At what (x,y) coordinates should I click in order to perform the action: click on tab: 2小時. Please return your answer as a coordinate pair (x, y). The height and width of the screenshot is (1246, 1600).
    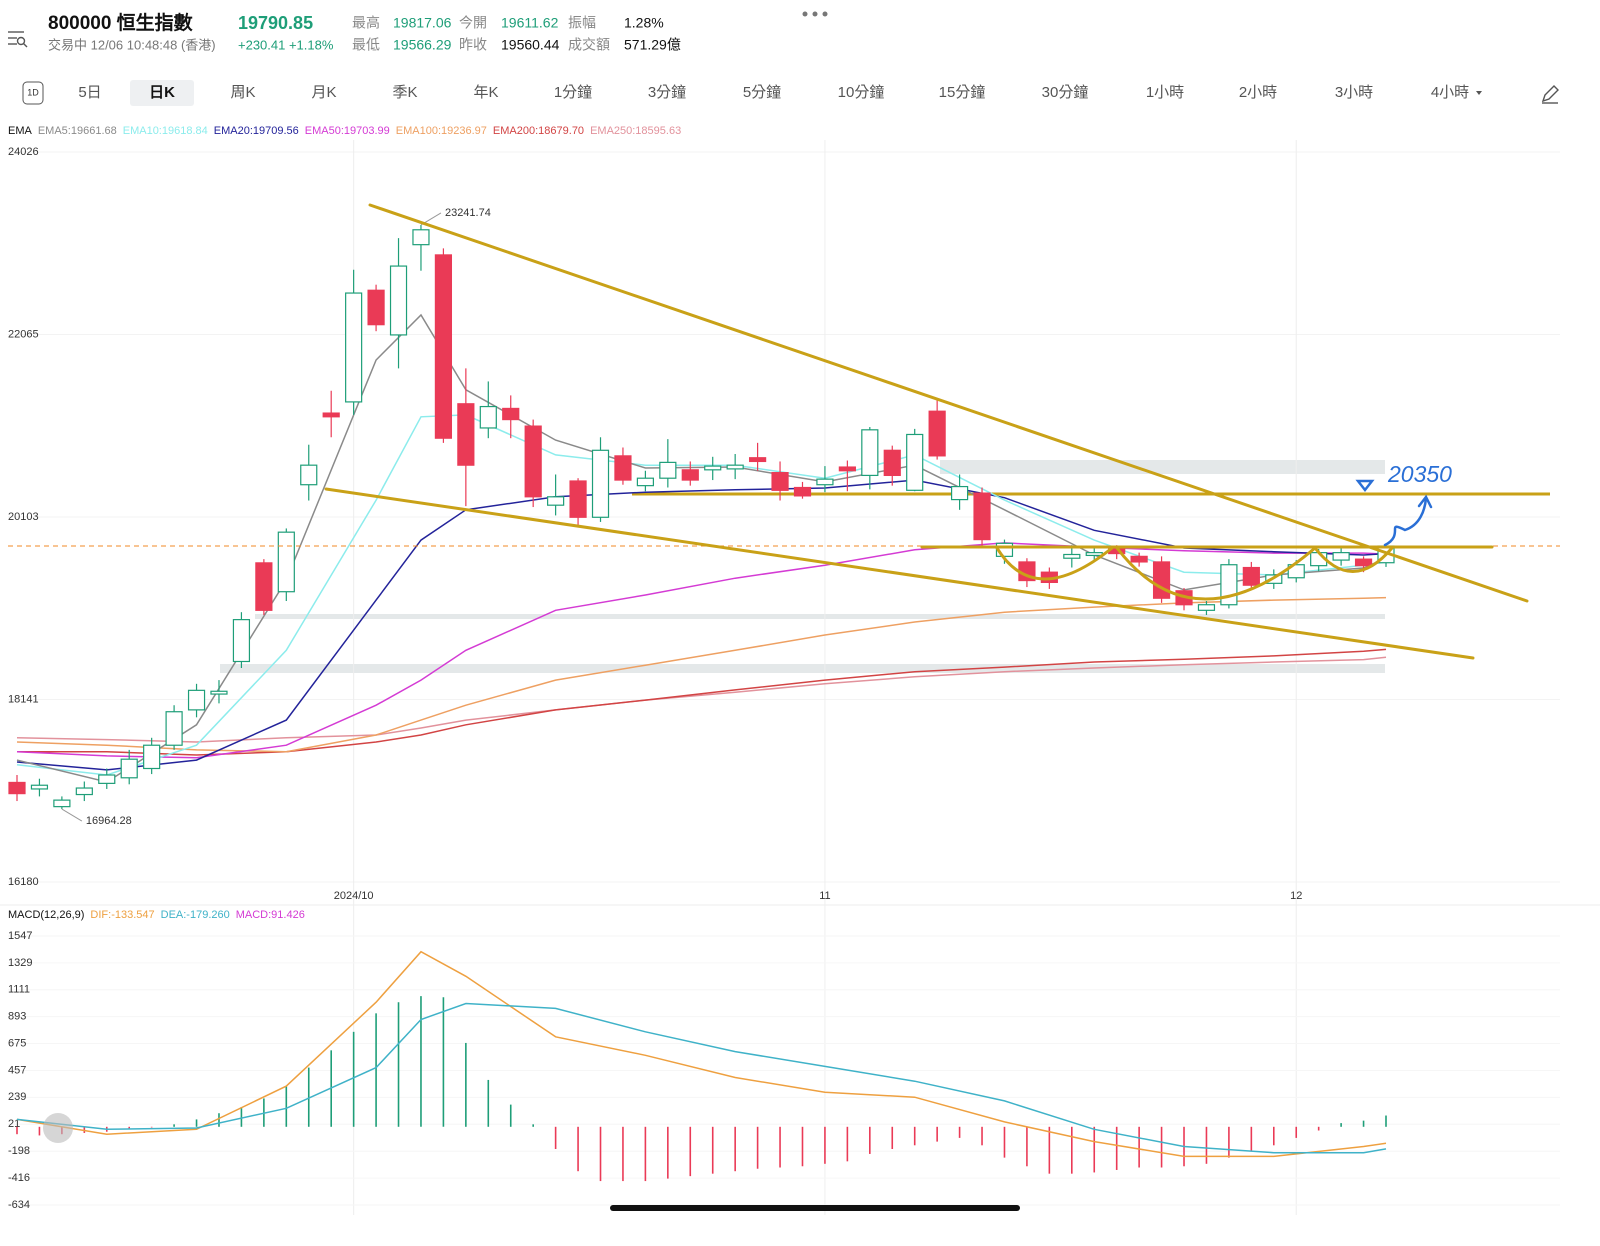
    Looking at the image, I should click on (1258, 92).